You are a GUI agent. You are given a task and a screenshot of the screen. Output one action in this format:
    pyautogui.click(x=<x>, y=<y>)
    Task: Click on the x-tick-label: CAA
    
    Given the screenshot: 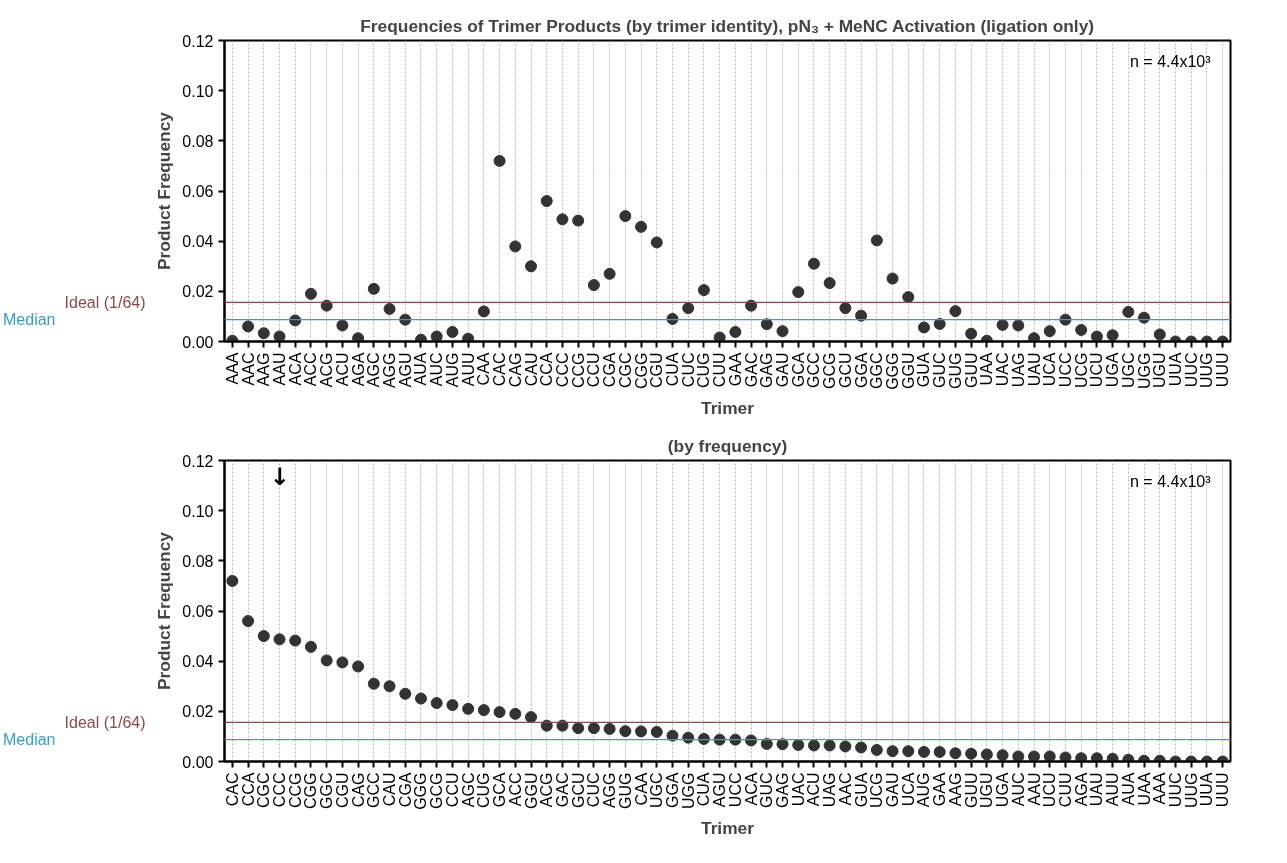 What is the action you would take?
    pyautogui.click(x=641, y=789)
    